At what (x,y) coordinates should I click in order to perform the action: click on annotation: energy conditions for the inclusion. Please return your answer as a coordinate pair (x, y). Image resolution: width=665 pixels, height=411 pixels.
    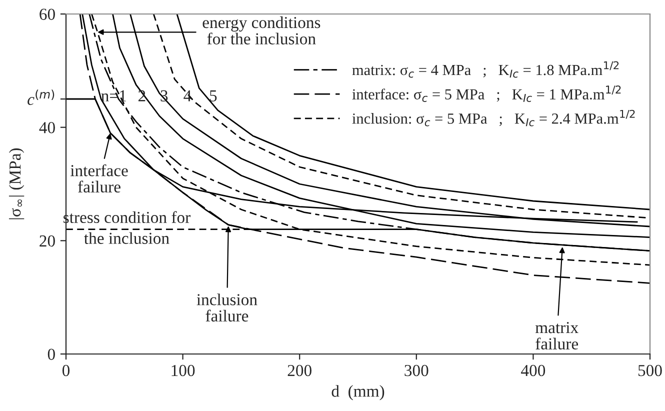
    Looking at the image, I should click on (261, 30).